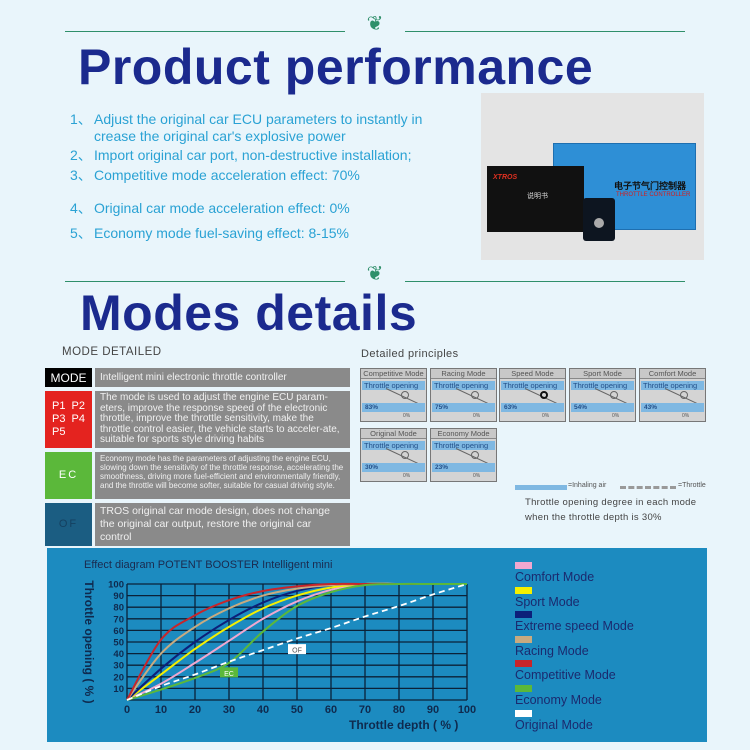  Describe the element at coordinates (68, 419) in the screenshot. I see `mode-label: P1 P2 P3 P4 P5` at that location.